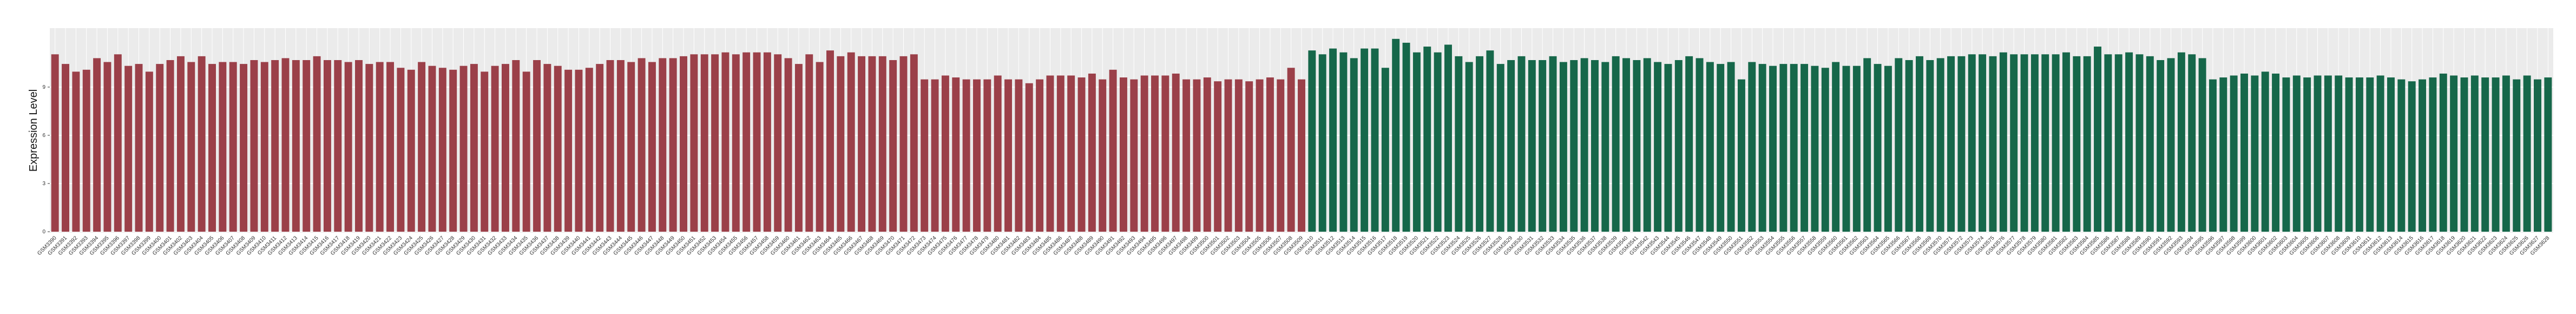  I want to click on y-tick-label: 0, so click(43, 232).